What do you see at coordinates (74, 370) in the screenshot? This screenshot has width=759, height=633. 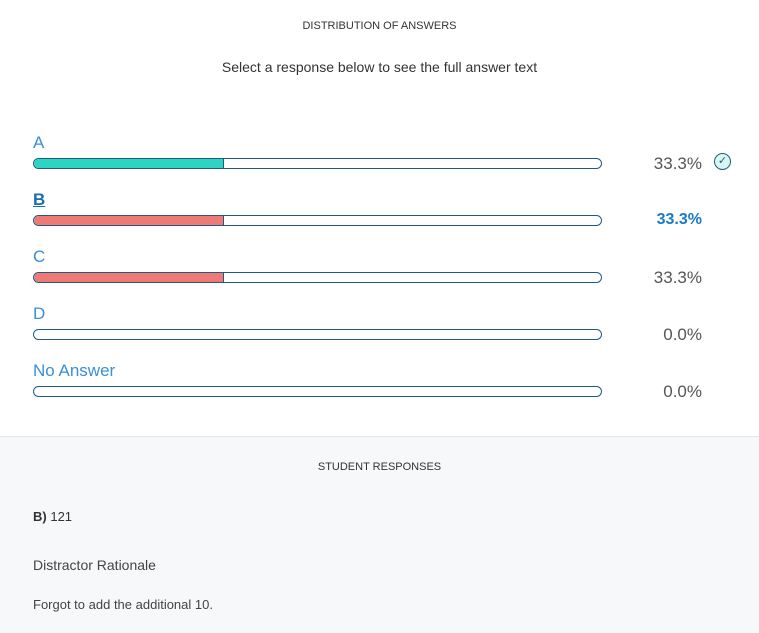 I see `answer-label: No Answer` at bounding box center [74, 370].